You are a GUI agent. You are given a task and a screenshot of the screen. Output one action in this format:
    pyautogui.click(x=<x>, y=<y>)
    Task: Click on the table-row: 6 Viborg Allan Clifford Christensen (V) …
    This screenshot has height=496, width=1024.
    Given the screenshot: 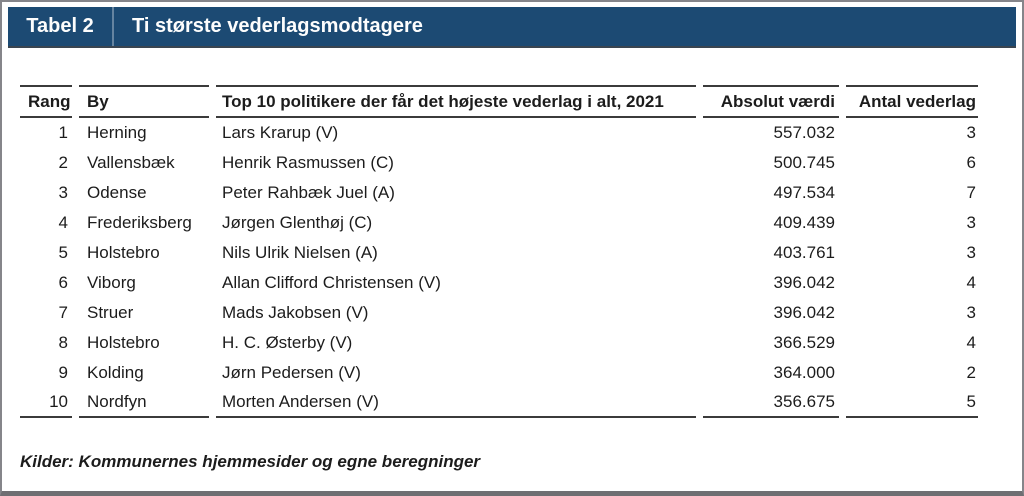 What is the action you would take?
    pyautogui.click(x=499, y=283)
    